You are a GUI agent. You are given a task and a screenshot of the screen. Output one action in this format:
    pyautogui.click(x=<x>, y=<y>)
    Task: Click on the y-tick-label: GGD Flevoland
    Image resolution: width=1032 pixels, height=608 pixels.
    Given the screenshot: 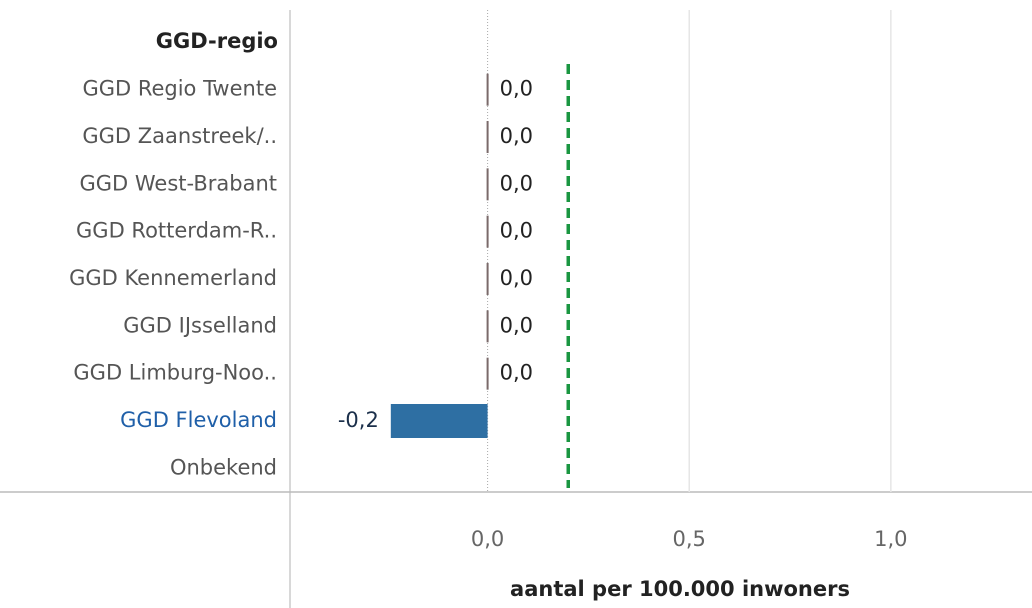 What is the action you would take?
    pyautogui.click(x=198, y=420)
    